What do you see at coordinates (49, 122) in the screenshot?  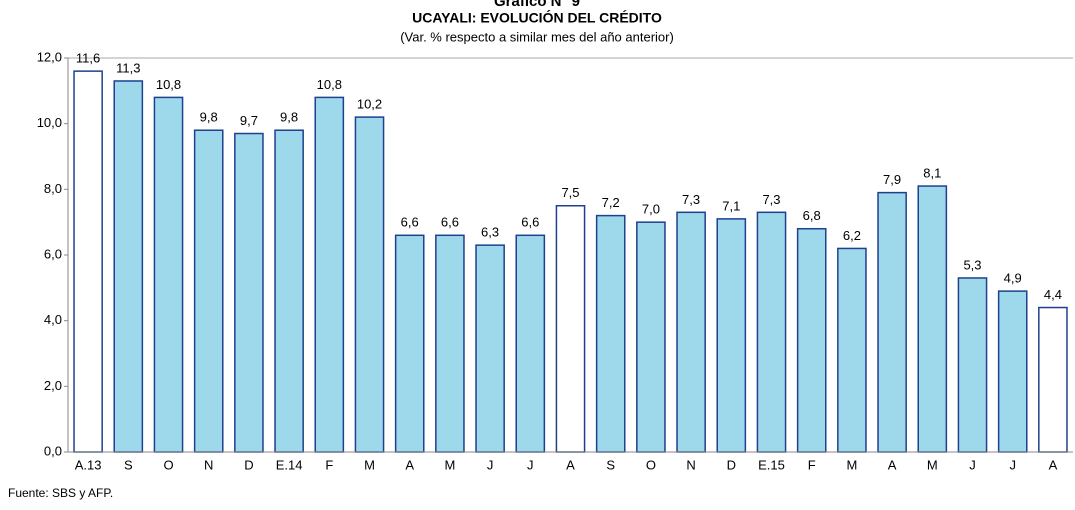 I see `y-tick-label: 10,0` at bounding box center [49, 122].